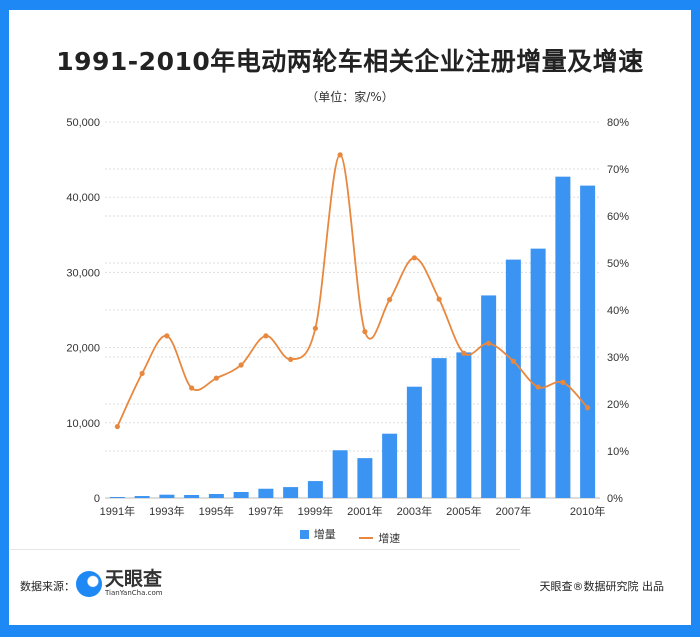  What do you see at coordinates (167, 496) in the screenshot?
I see `bar-1993` at bounding box center [167, 496].